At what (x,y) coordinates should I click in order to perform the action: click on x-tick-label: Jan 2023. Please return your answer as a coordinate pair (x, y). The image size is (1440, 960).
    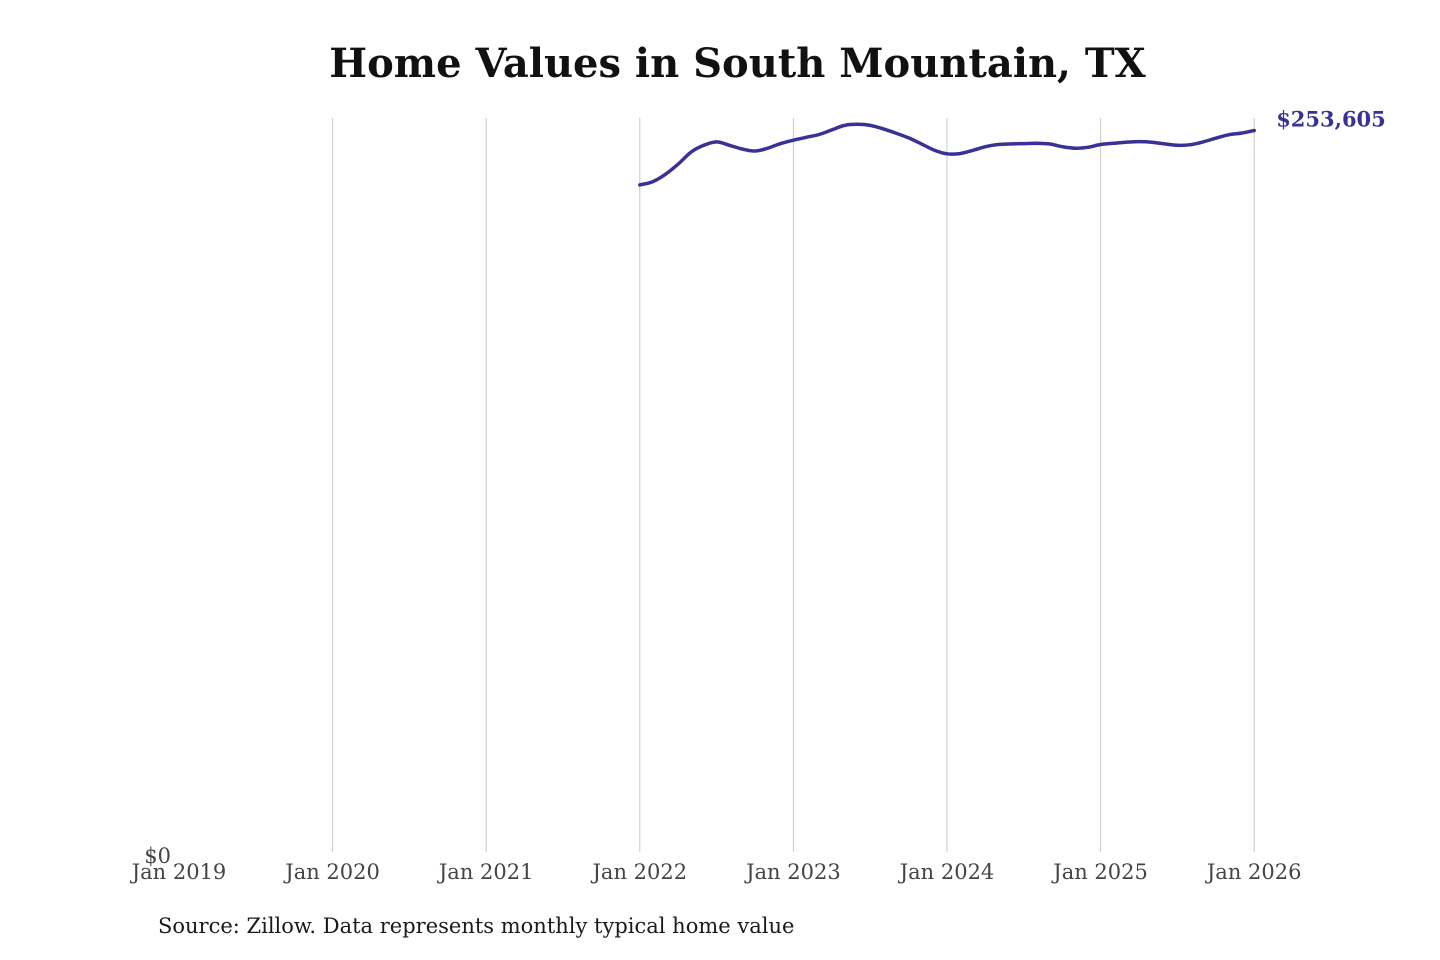
    Looking at the image, I should click on (792, 872).